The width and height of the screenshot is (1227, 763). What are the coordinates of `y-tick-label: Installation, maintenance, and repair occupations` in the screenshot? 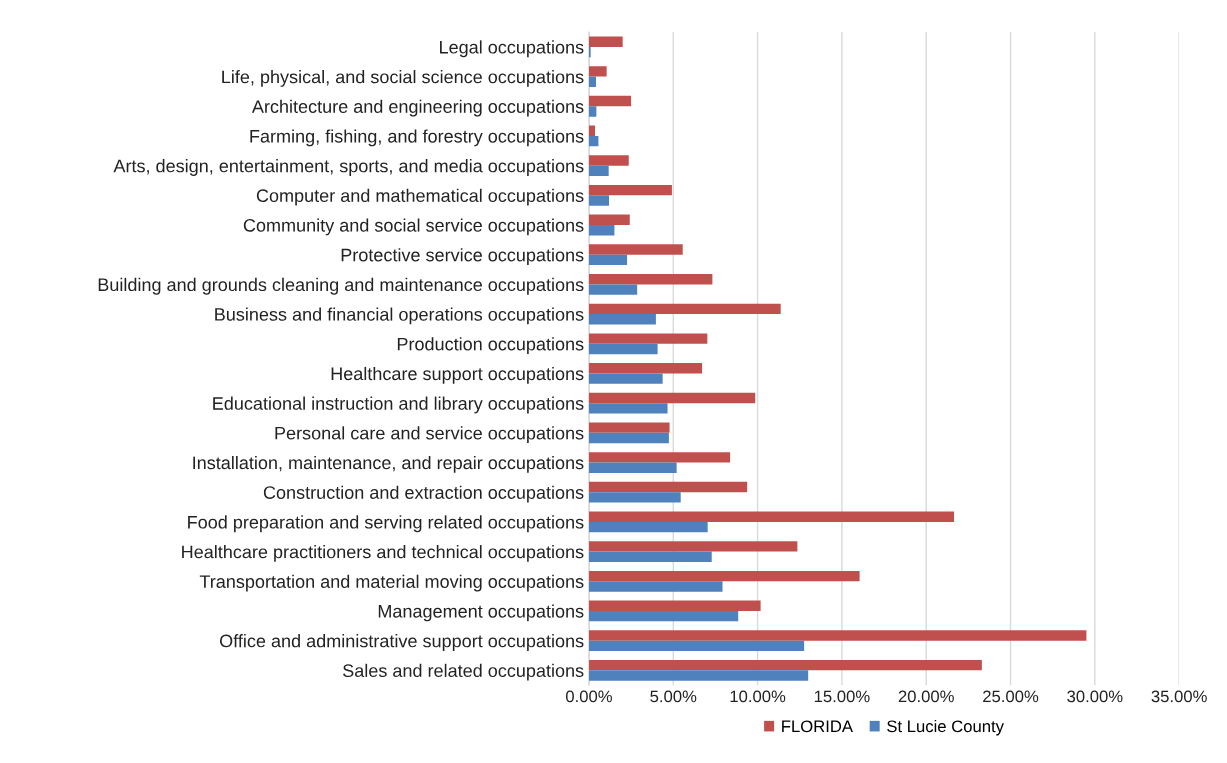 It's located at (388, 464).